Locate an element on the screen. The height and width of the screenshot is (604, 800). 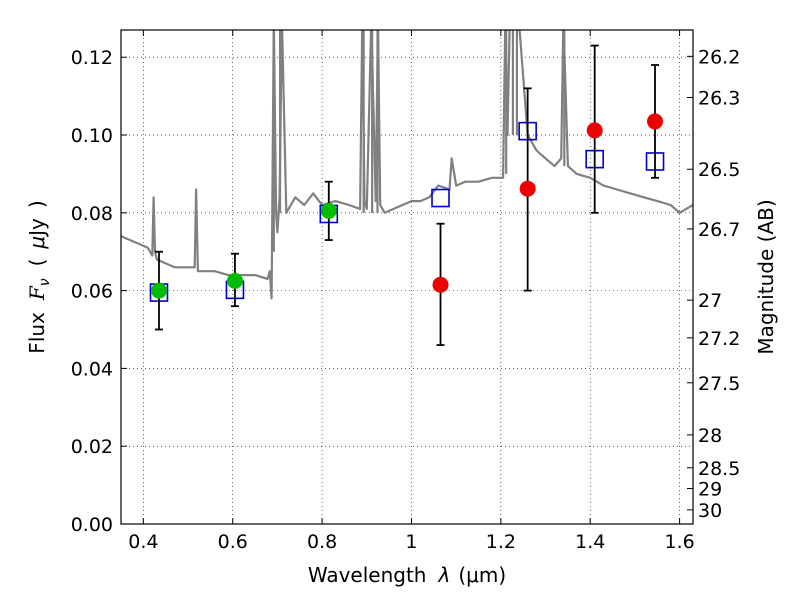
x-tick-label: 0.6 is located at coordinates (233, 542).